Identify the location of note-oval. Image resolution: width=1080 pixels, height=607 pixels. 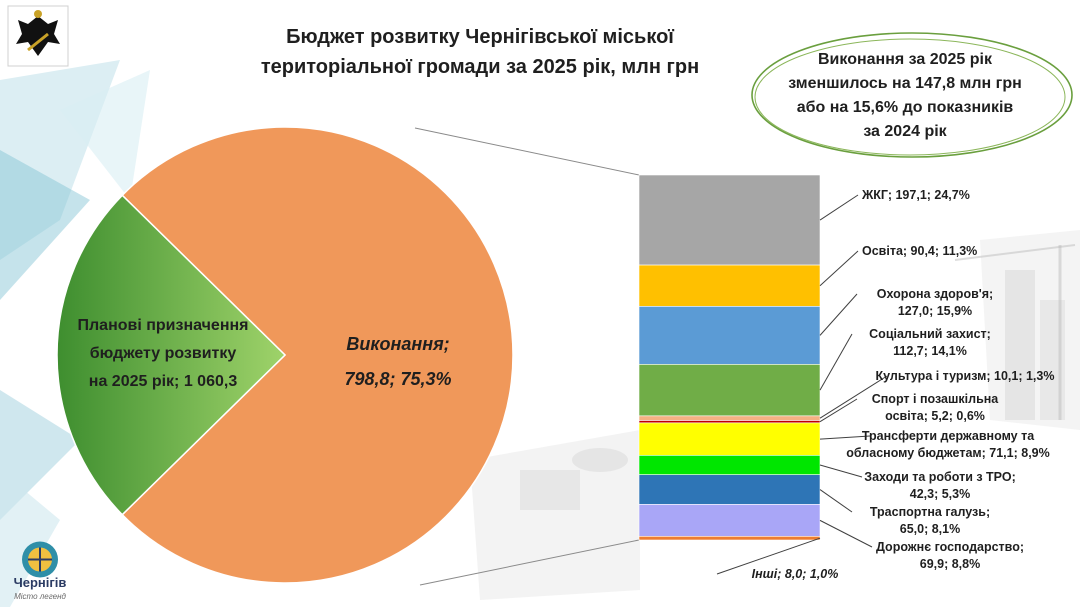
(912, 95).